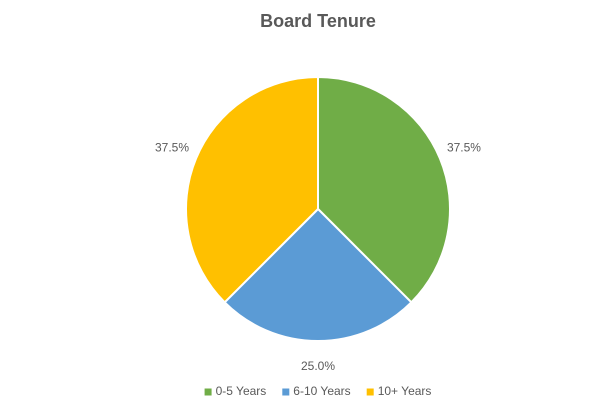 This screenshot has height=412, width=616. What do you see at coordinates (318, 366) in the screenshot?
I see `data-label: 25.0%` at bounding box center [318, 366].